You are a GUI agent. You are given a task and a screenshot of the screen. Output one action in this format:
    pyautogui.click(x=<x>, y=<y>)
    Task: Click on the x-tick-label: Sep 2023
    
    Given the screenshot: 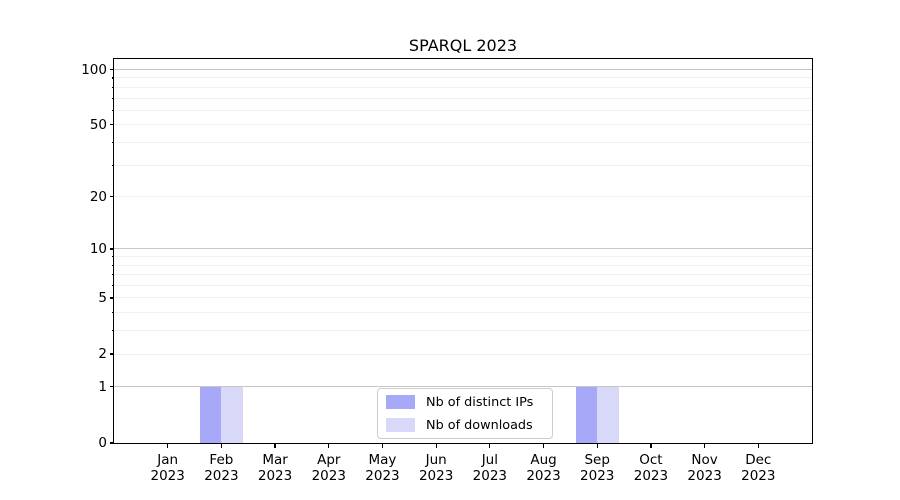 What is the action you would take?
    pyautogui.click(x=597, y=468)
    